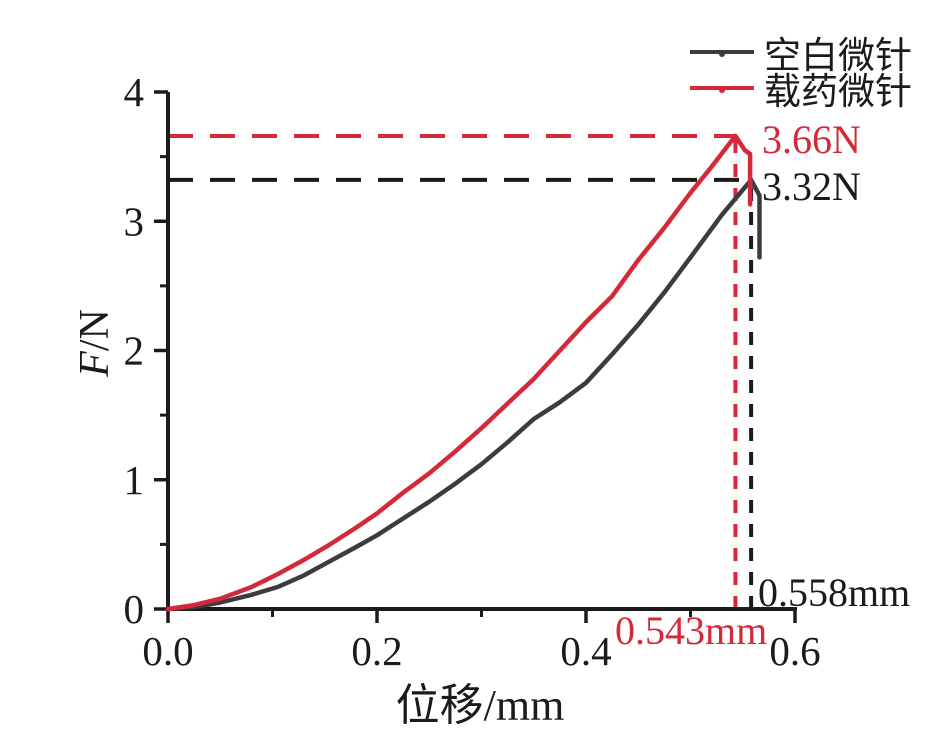 This screenshot has height=745, width=943. Describe the element at coordinates (134, 351) in the screenshot. I see `y-tick-label: 2` at that location.